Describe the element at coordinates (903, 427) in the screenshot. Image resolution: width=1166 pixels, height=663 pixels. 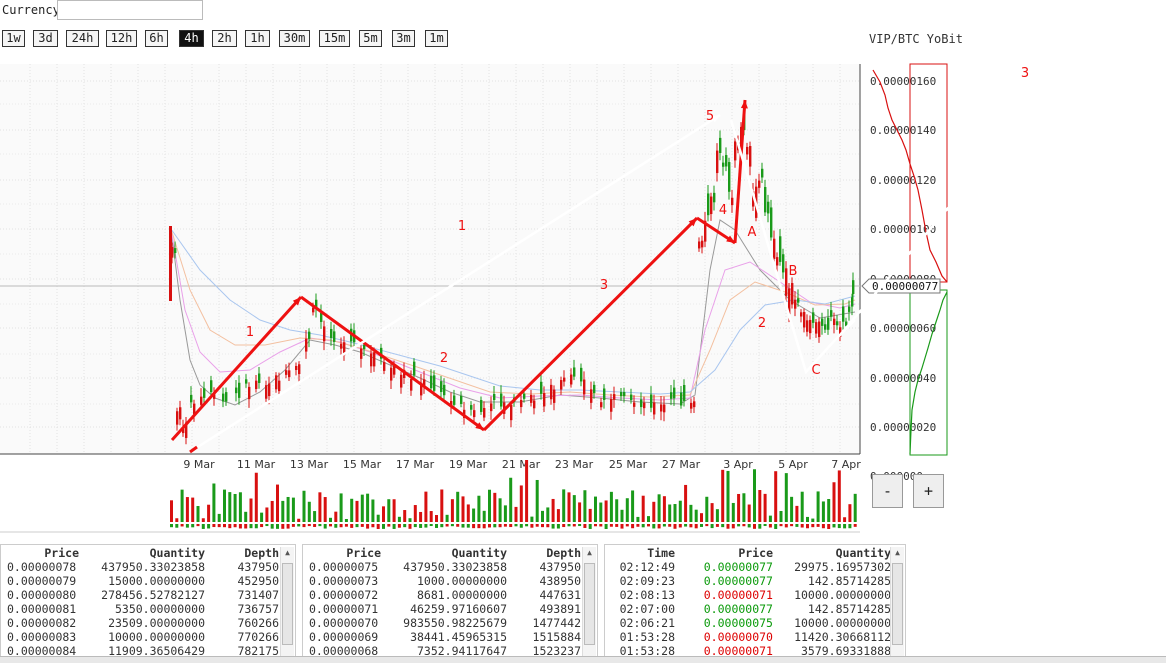
I see `y-tick-label: 0.00000020` at that location.